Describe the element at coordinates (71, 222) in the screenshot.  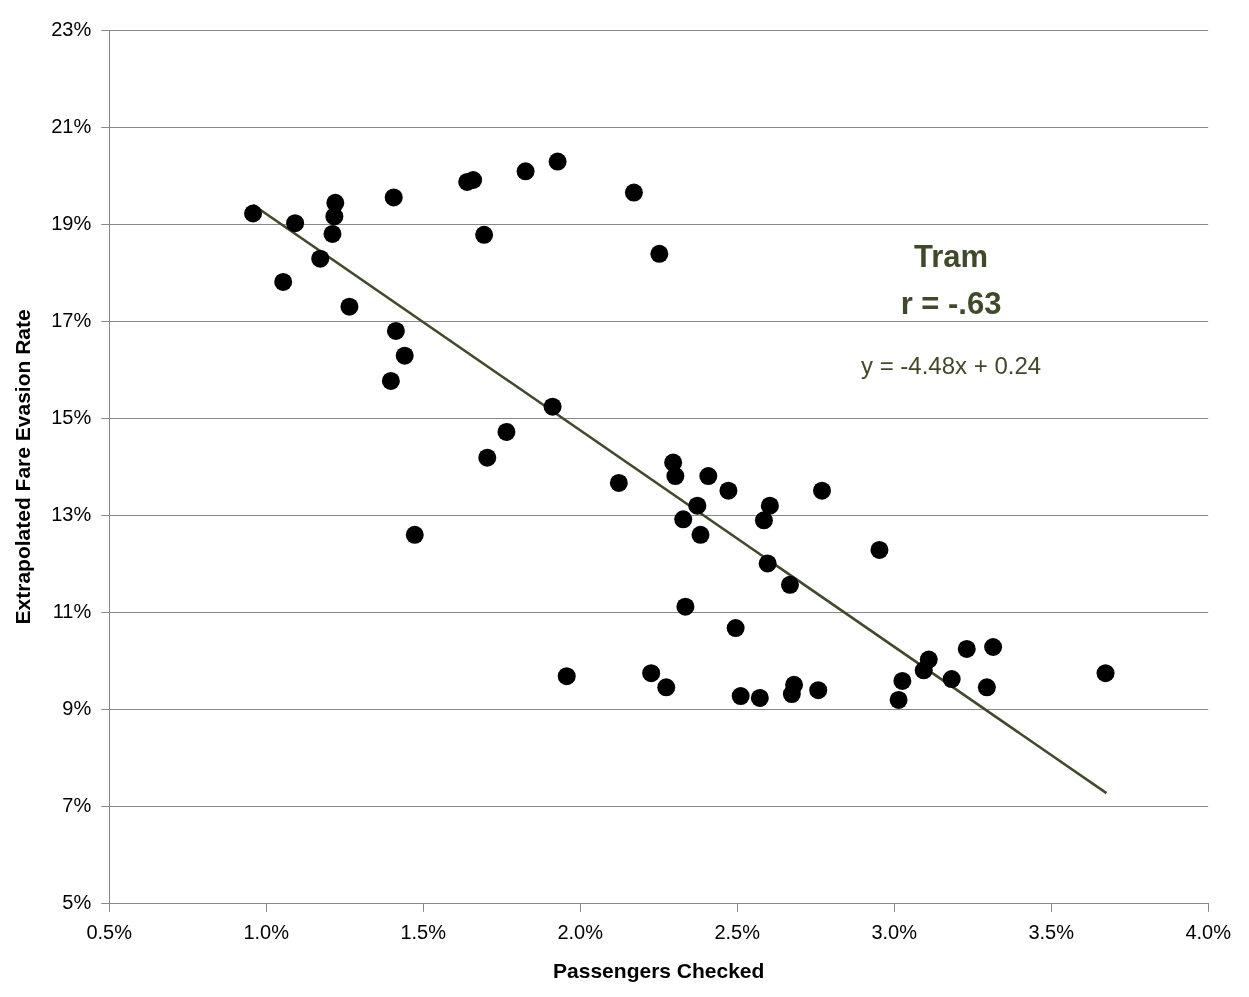
I see `y-tick-label: 19%` at that location.